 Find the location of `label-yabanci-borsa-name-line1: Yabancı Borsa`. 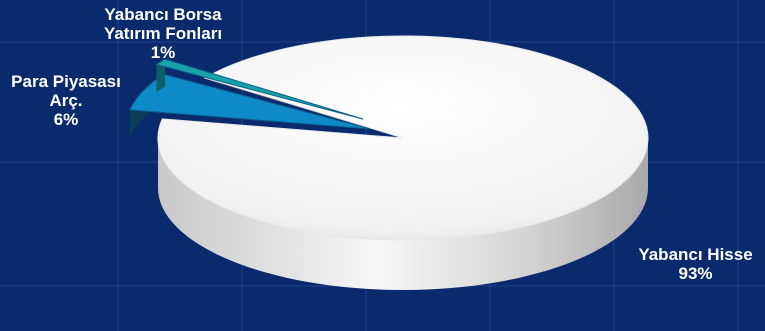

label-yabanci-borsa-name-line1: Yabancı Borsa is located at coordinates (163, 14).